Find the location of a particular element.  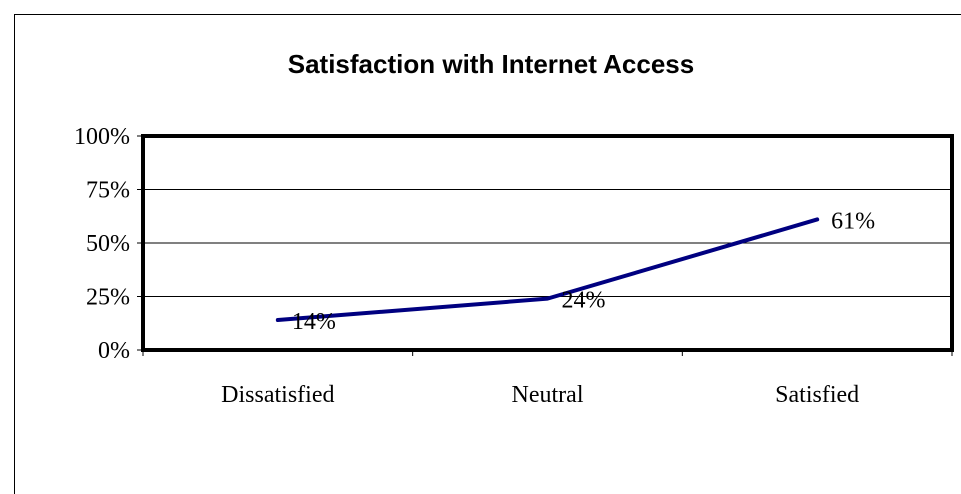

x-tick-label: Neutral is located at coordinates (548, 395).